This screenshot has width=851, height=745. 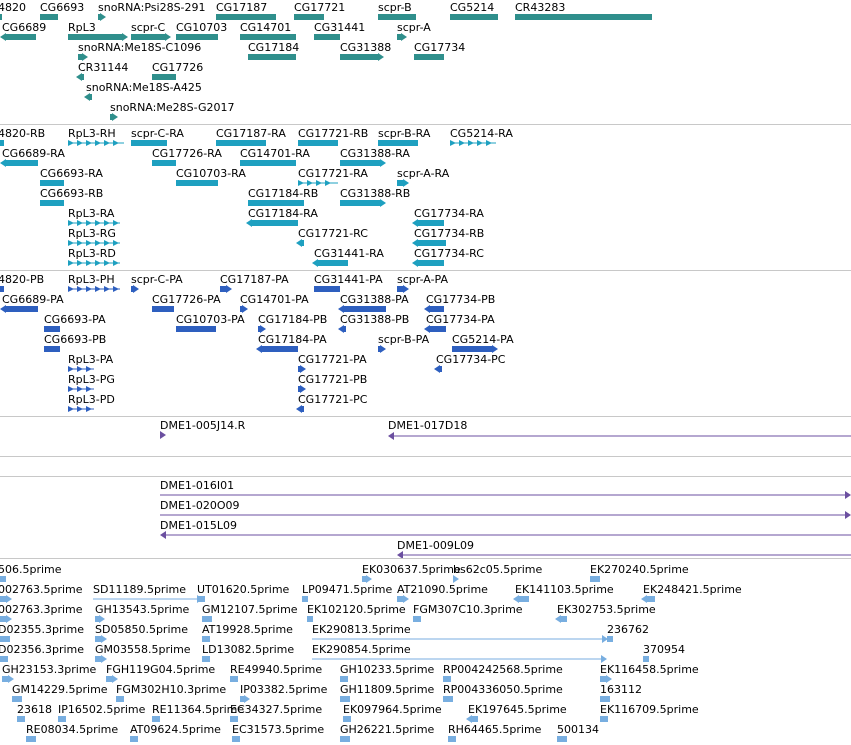 What do you see at coordinates (242, 7) in the screenshot?
I see `feature-label: CG17187` at bounding box center [242, 7].